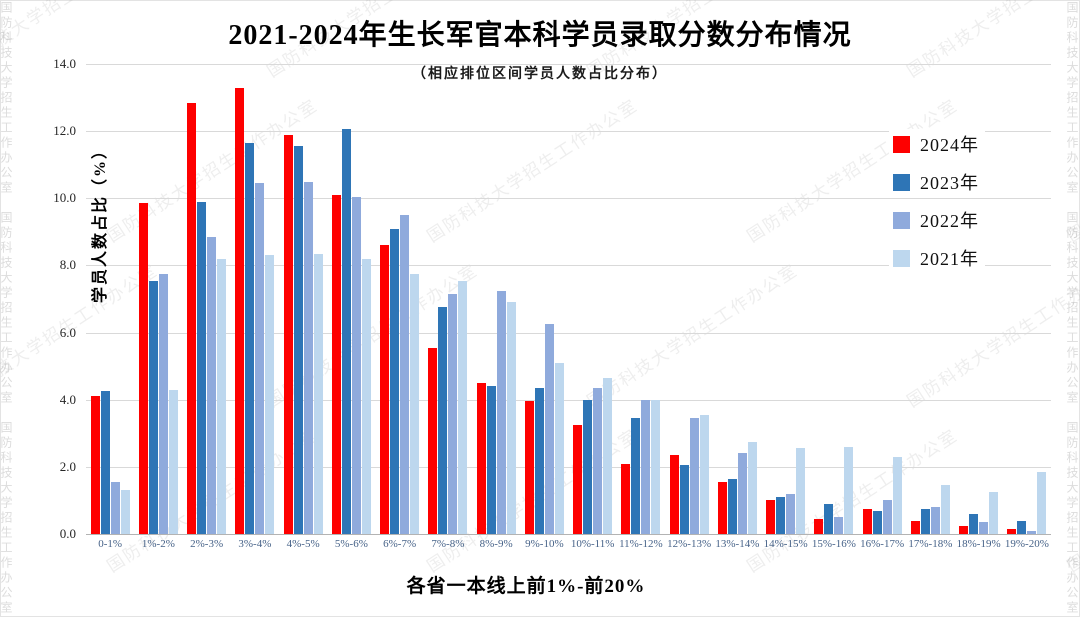 The height and width of the screenshot is (618, 1080). What do you see at coordinates (937, 144) in the screenshot?
I see `legend-item-2024年: 2024年` at bounding box center [937, 144].